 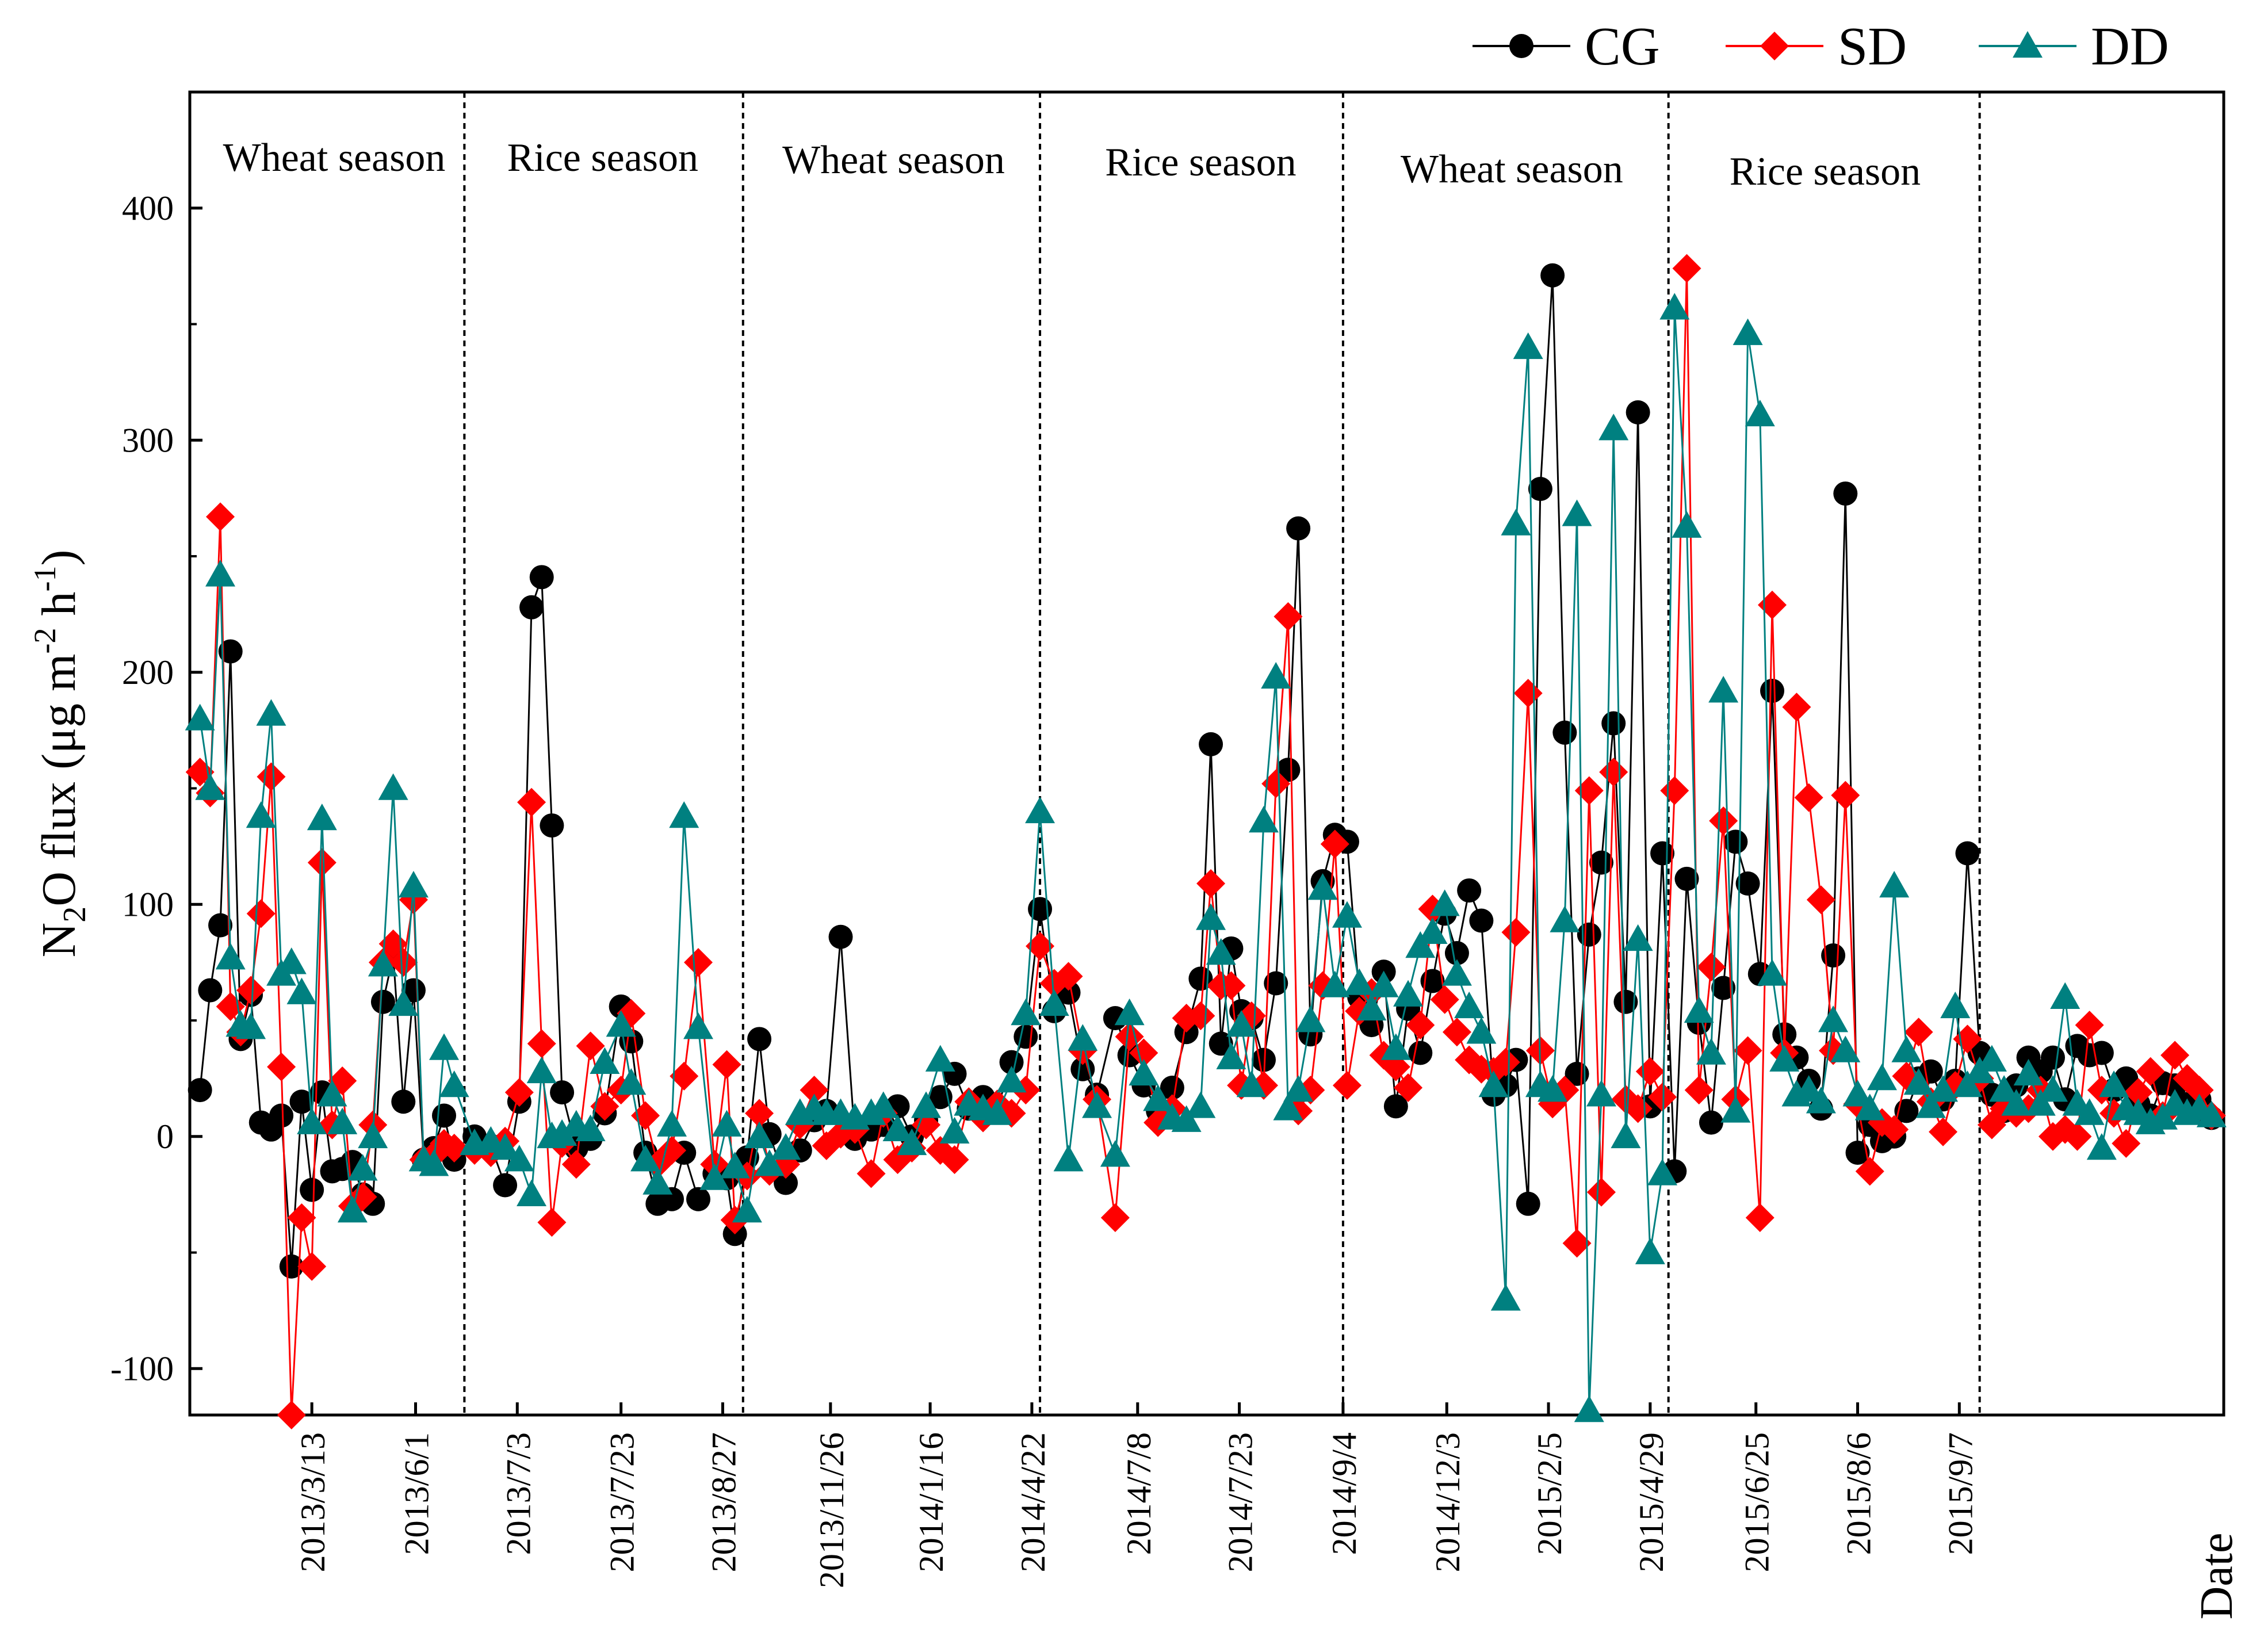 I want to click on y-tick-label: -100, so click(x=142, y=1368).